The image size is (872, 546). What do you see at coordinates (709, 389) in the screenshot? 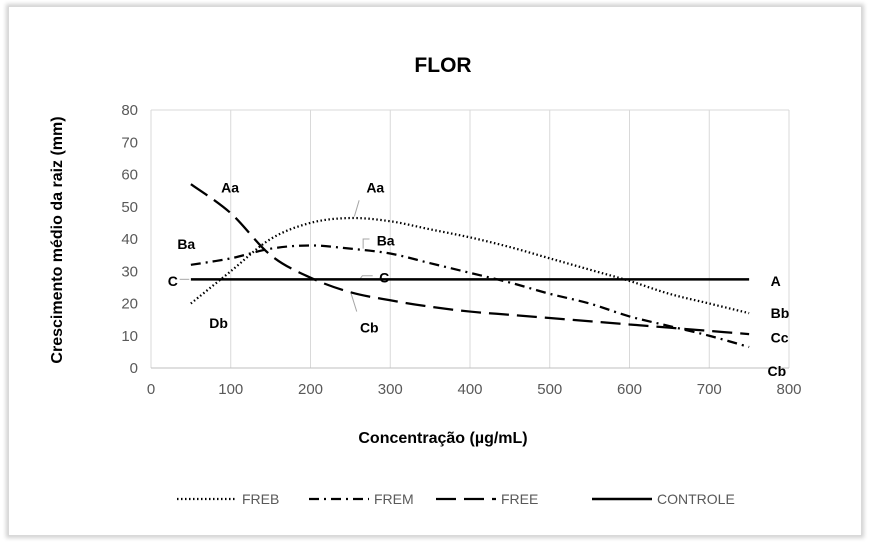
I see `x-tick-label: 700` at bounding box center [709, 389].